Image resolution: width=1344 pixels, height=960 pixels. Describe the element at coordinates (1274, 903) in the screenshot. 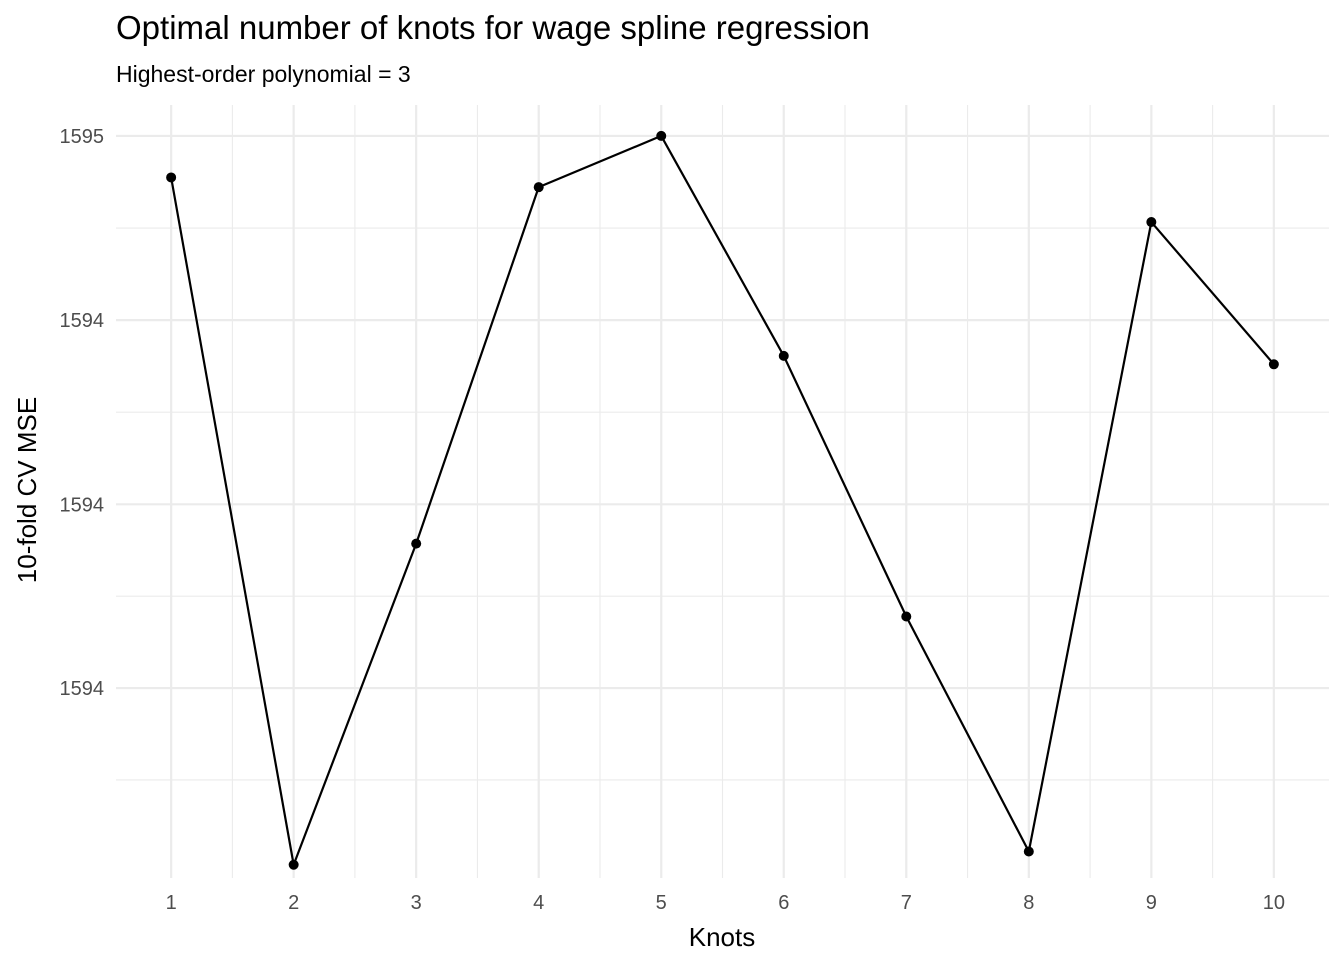

I see `x-tick-label: 10` at that location.